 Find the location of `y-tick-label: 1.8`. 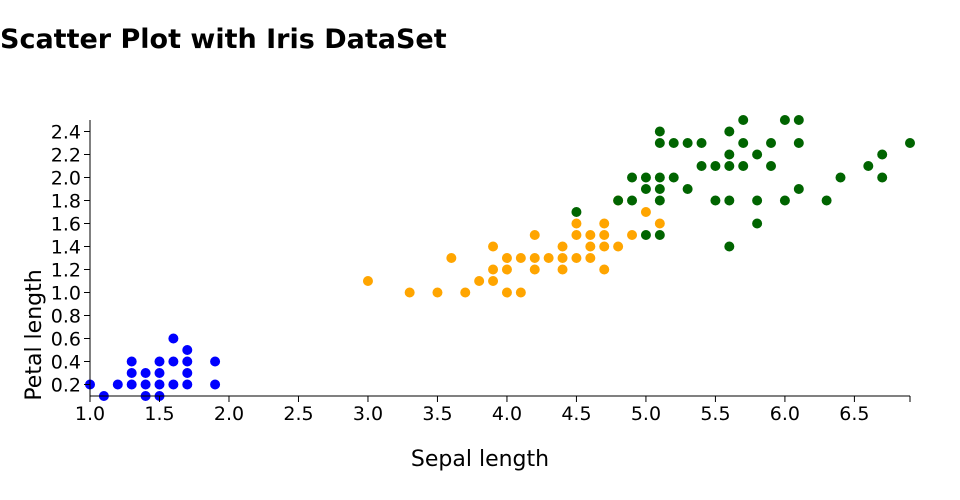

y-tick-label: 1.8 is located at coordinates (66, 202).